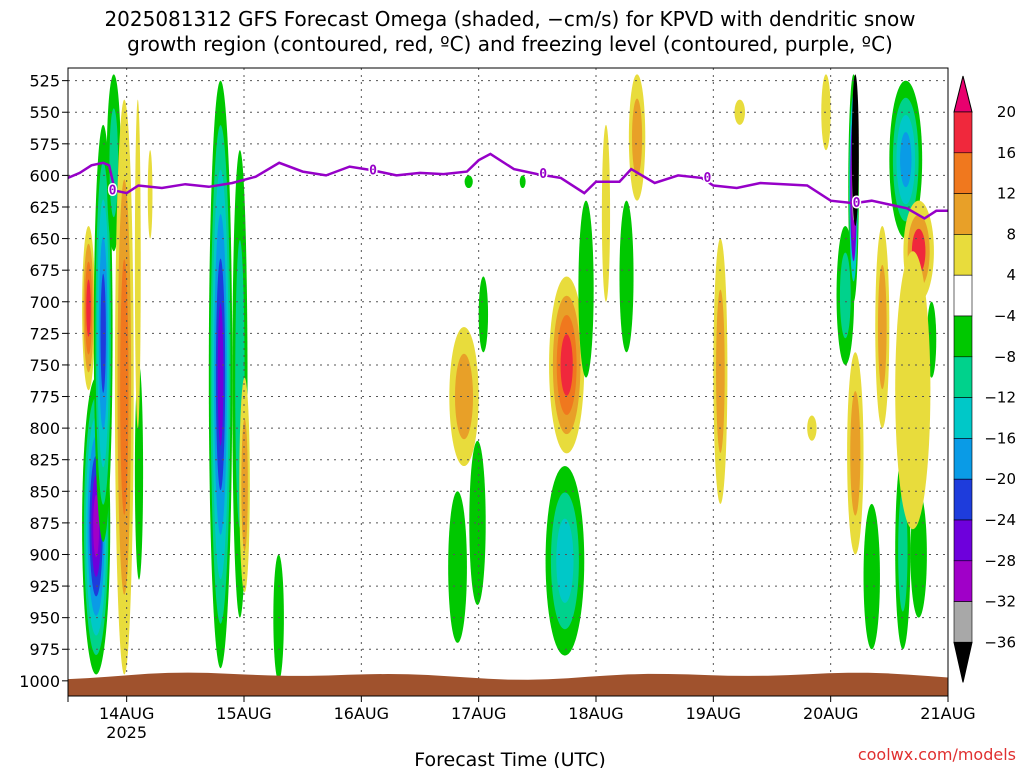 This screenshot has height=768, width=1024. Describe the element at coordinates (1006, 112) in the screenshot. I see `colorbar-label-0: 20` at that location.